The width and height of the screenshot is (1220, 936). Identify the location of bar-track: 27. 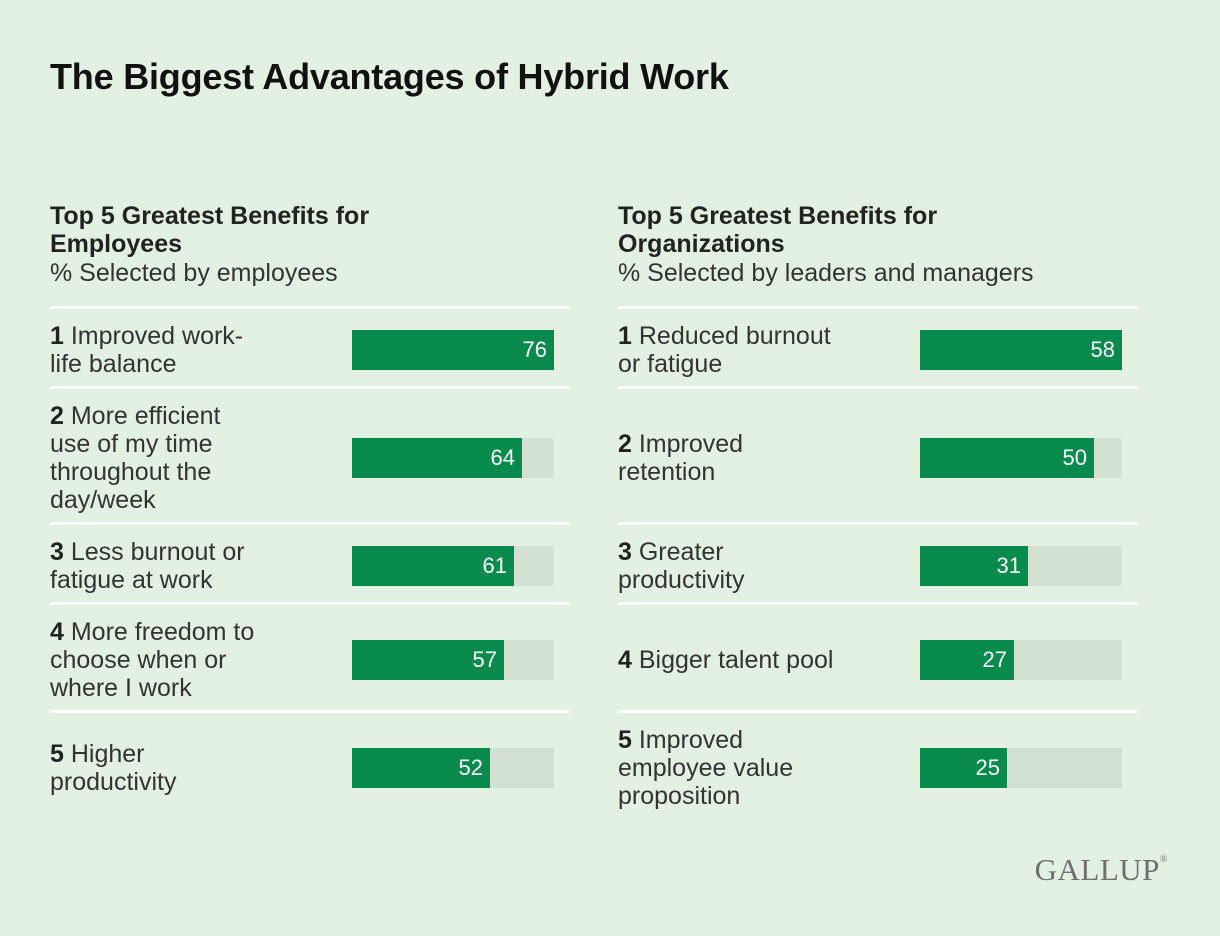
(1021, 660).